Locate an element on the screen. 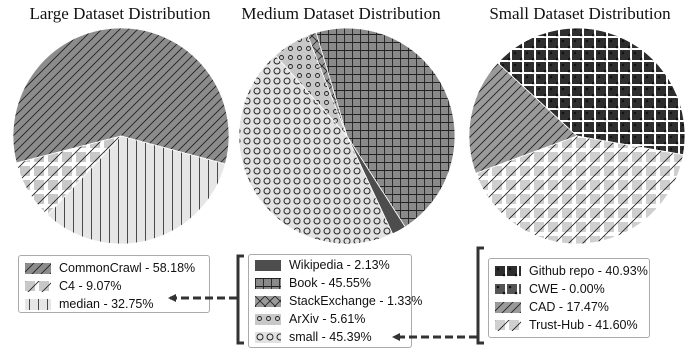  legend-entry: small - 45.39% is located at coordinates (310, 337).